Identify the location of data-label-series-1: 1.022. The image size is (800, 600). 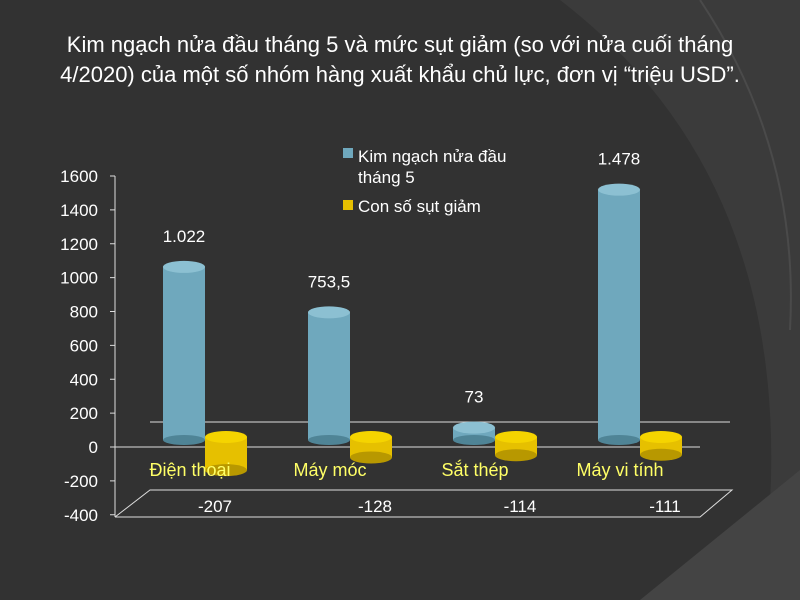
(184, 236).